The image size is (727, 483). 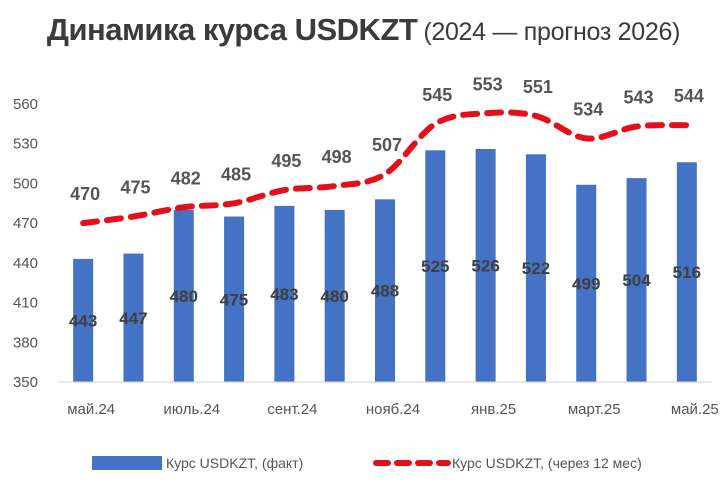 What do you see at coordinates (639, 98) in the screenshot?
I see `line-value-label: 543` at bounding box center [639, 98].